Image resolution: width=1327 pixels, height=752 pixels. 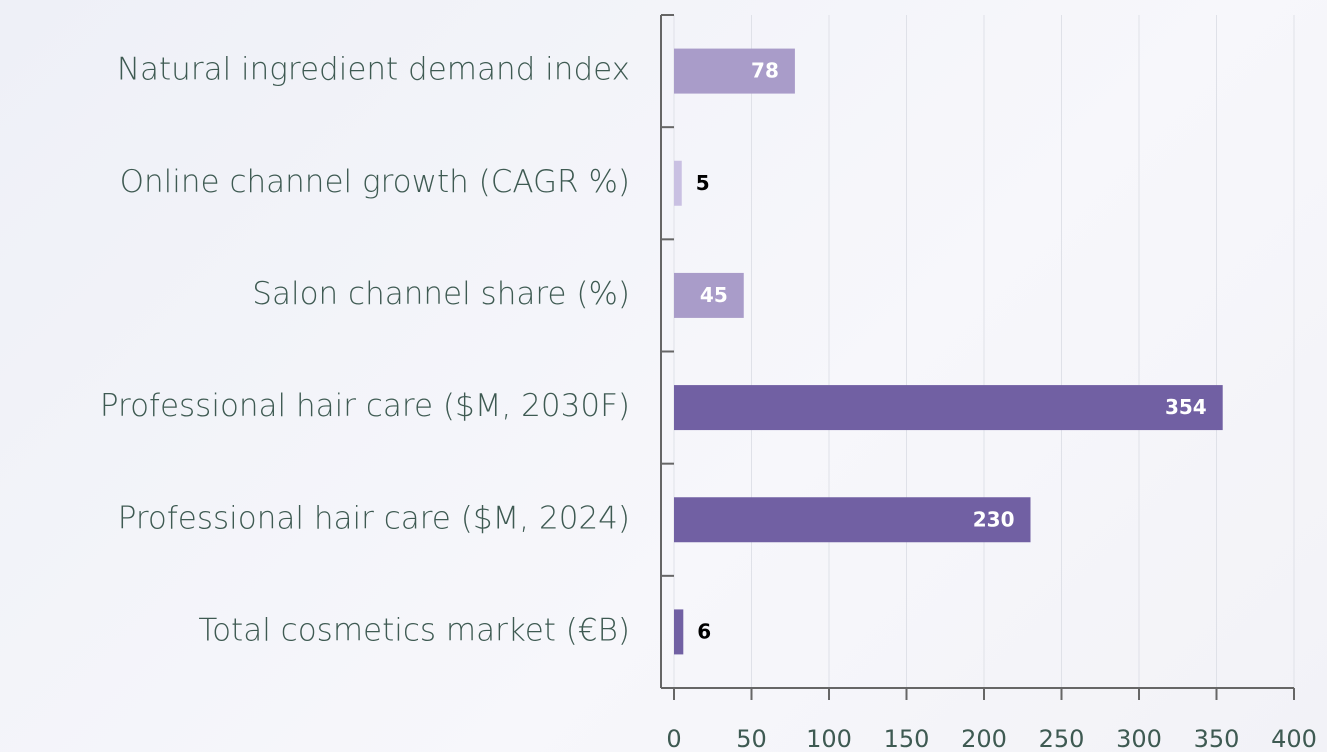 I want to click on y-tick-label: Natural ingredient demand index, so click(x=373, y=70).